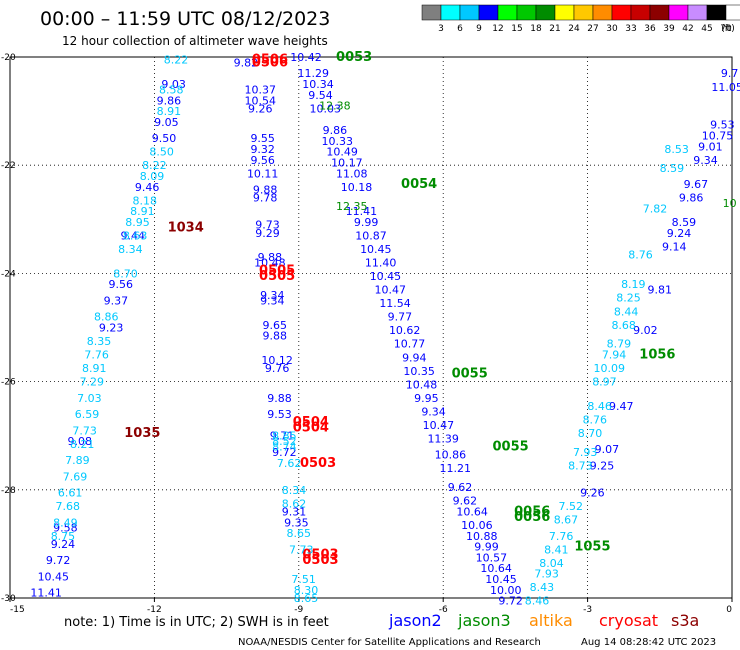 The width and height of the screenshot is (740, 650). I want to click on wave-height-label: 7.82, so click(655, 208).